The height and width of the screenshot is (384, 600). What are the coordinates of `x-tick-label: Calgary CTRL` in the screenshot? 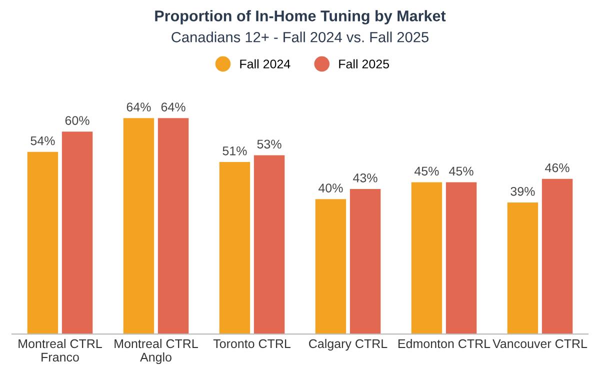 It's located at (348, 344).